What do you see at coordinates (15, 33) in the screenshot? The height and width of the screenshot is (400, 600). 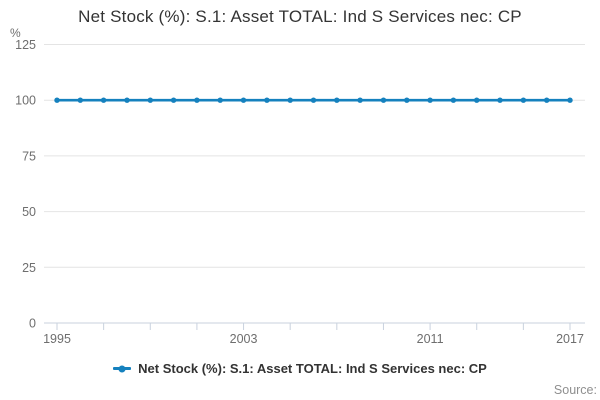 I see `y-axis-unit-label: %` at bounding box center [15, 33].